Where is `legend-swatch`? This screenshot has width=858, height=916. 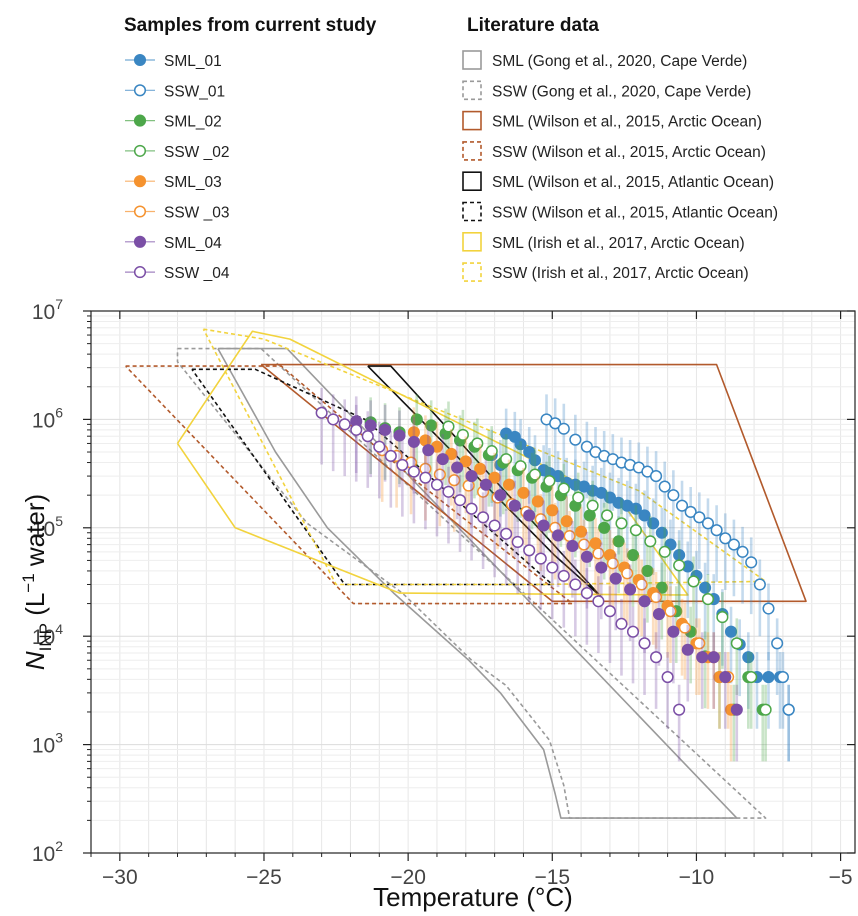
legend-swatch is located at coordinates (472, 181).